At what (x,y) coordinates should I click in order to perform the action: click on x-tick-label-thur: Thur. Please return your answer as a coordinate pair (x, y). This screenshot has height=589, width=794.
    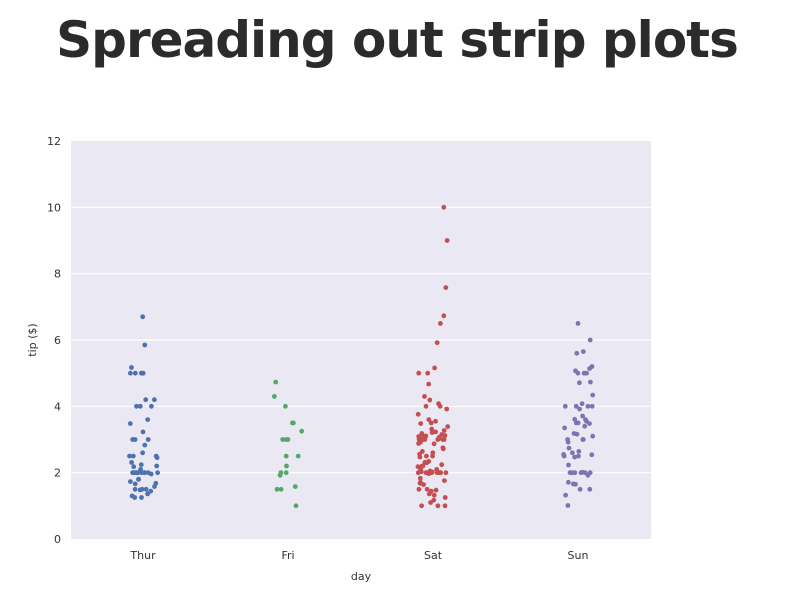
    Looking at the image, I should click on (142, 555).